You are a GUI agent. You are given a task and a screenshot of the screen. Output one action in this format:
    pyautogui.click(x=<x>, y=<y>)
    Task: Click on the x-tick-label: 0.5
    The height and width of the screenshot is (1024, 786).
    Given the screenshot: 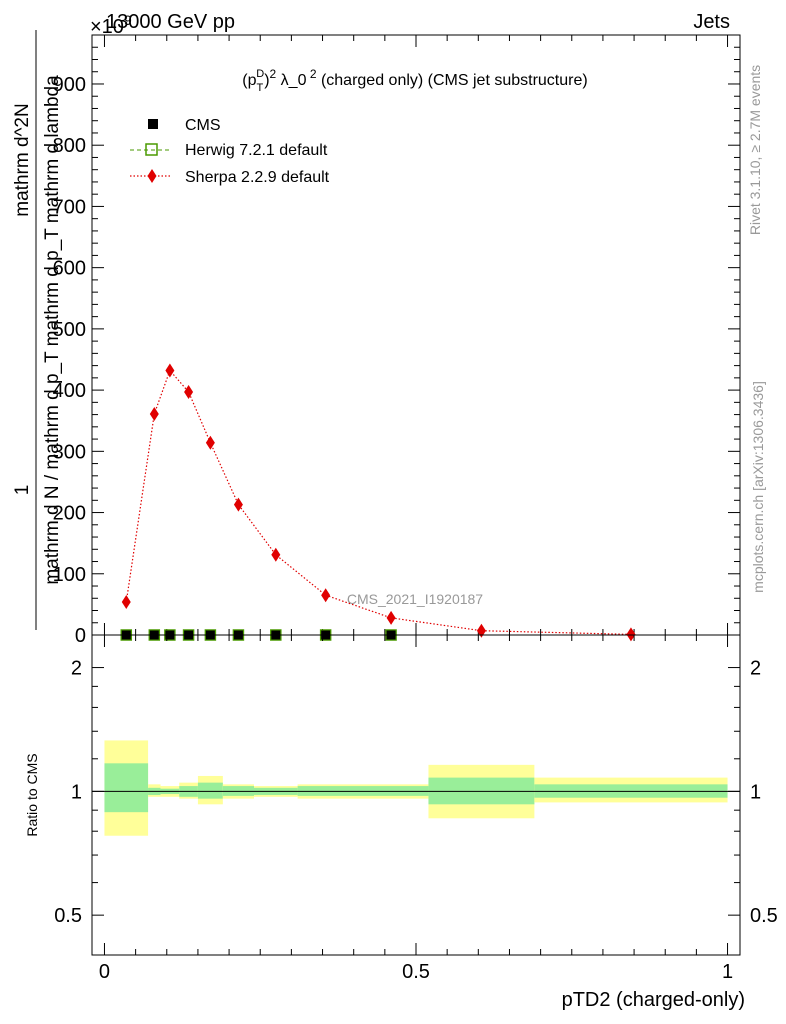 What is the action you would take?
    pyautogui.click(x=416, y=972)
    